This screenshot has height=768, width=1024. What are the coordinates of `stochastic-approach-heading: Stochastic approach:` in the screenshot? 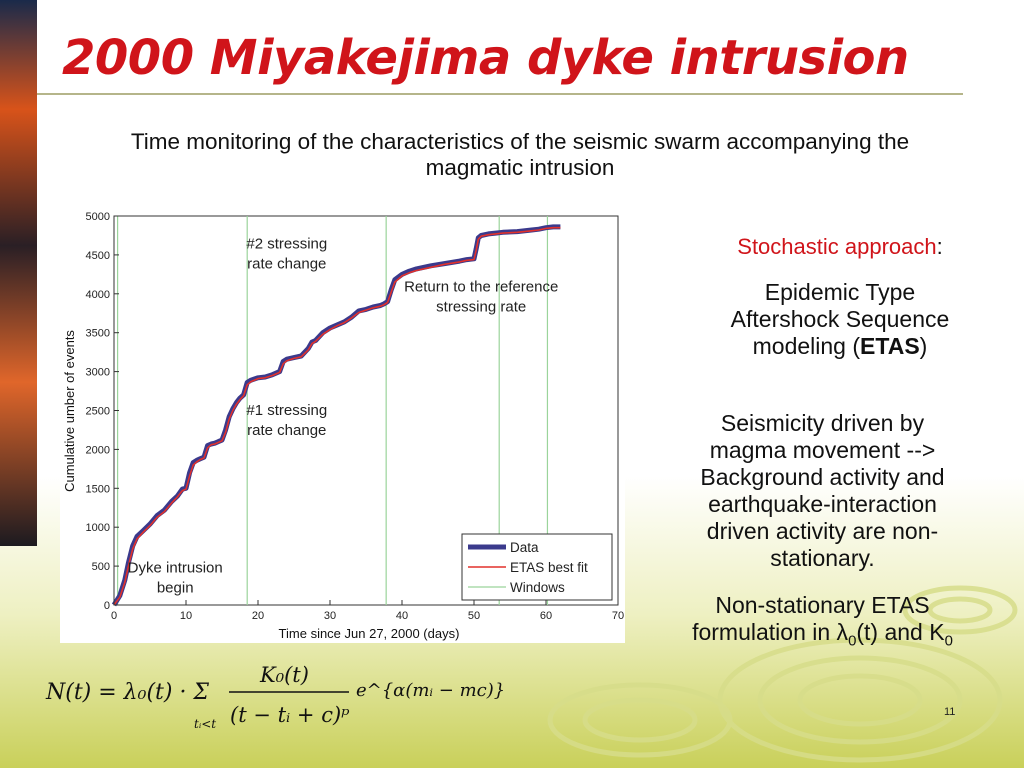 It's located at (840, 247).